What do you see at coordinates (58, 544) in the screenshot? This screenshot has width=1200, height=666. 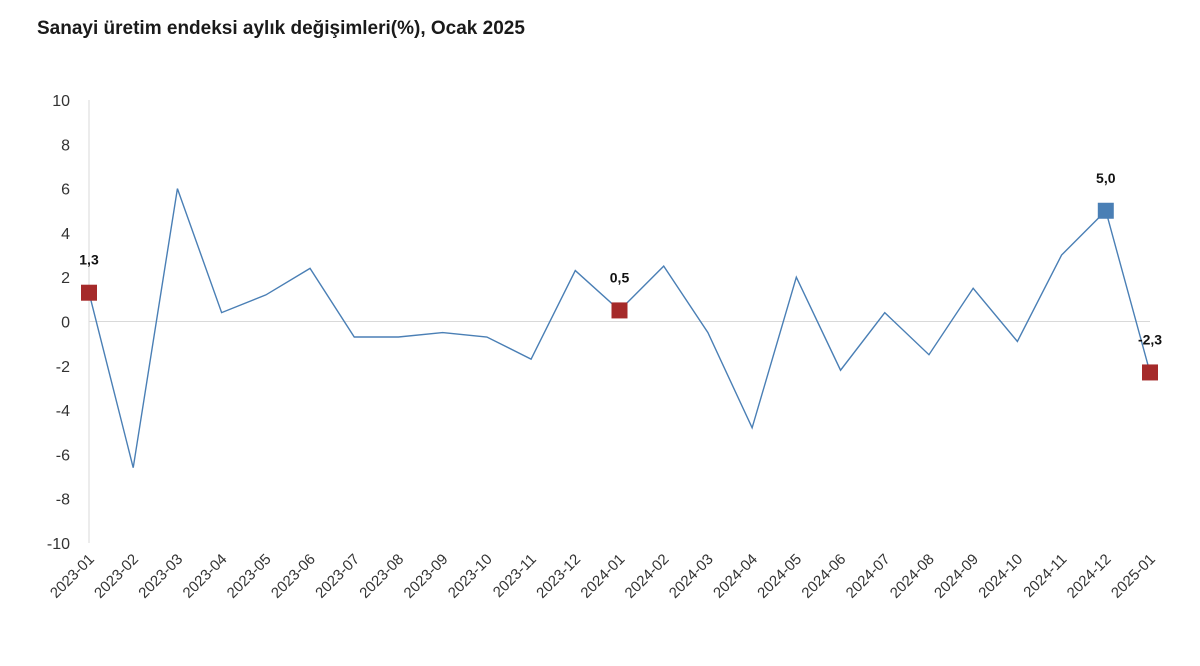 I see `y-tick-label: -10` at bounding box center [58, 544].